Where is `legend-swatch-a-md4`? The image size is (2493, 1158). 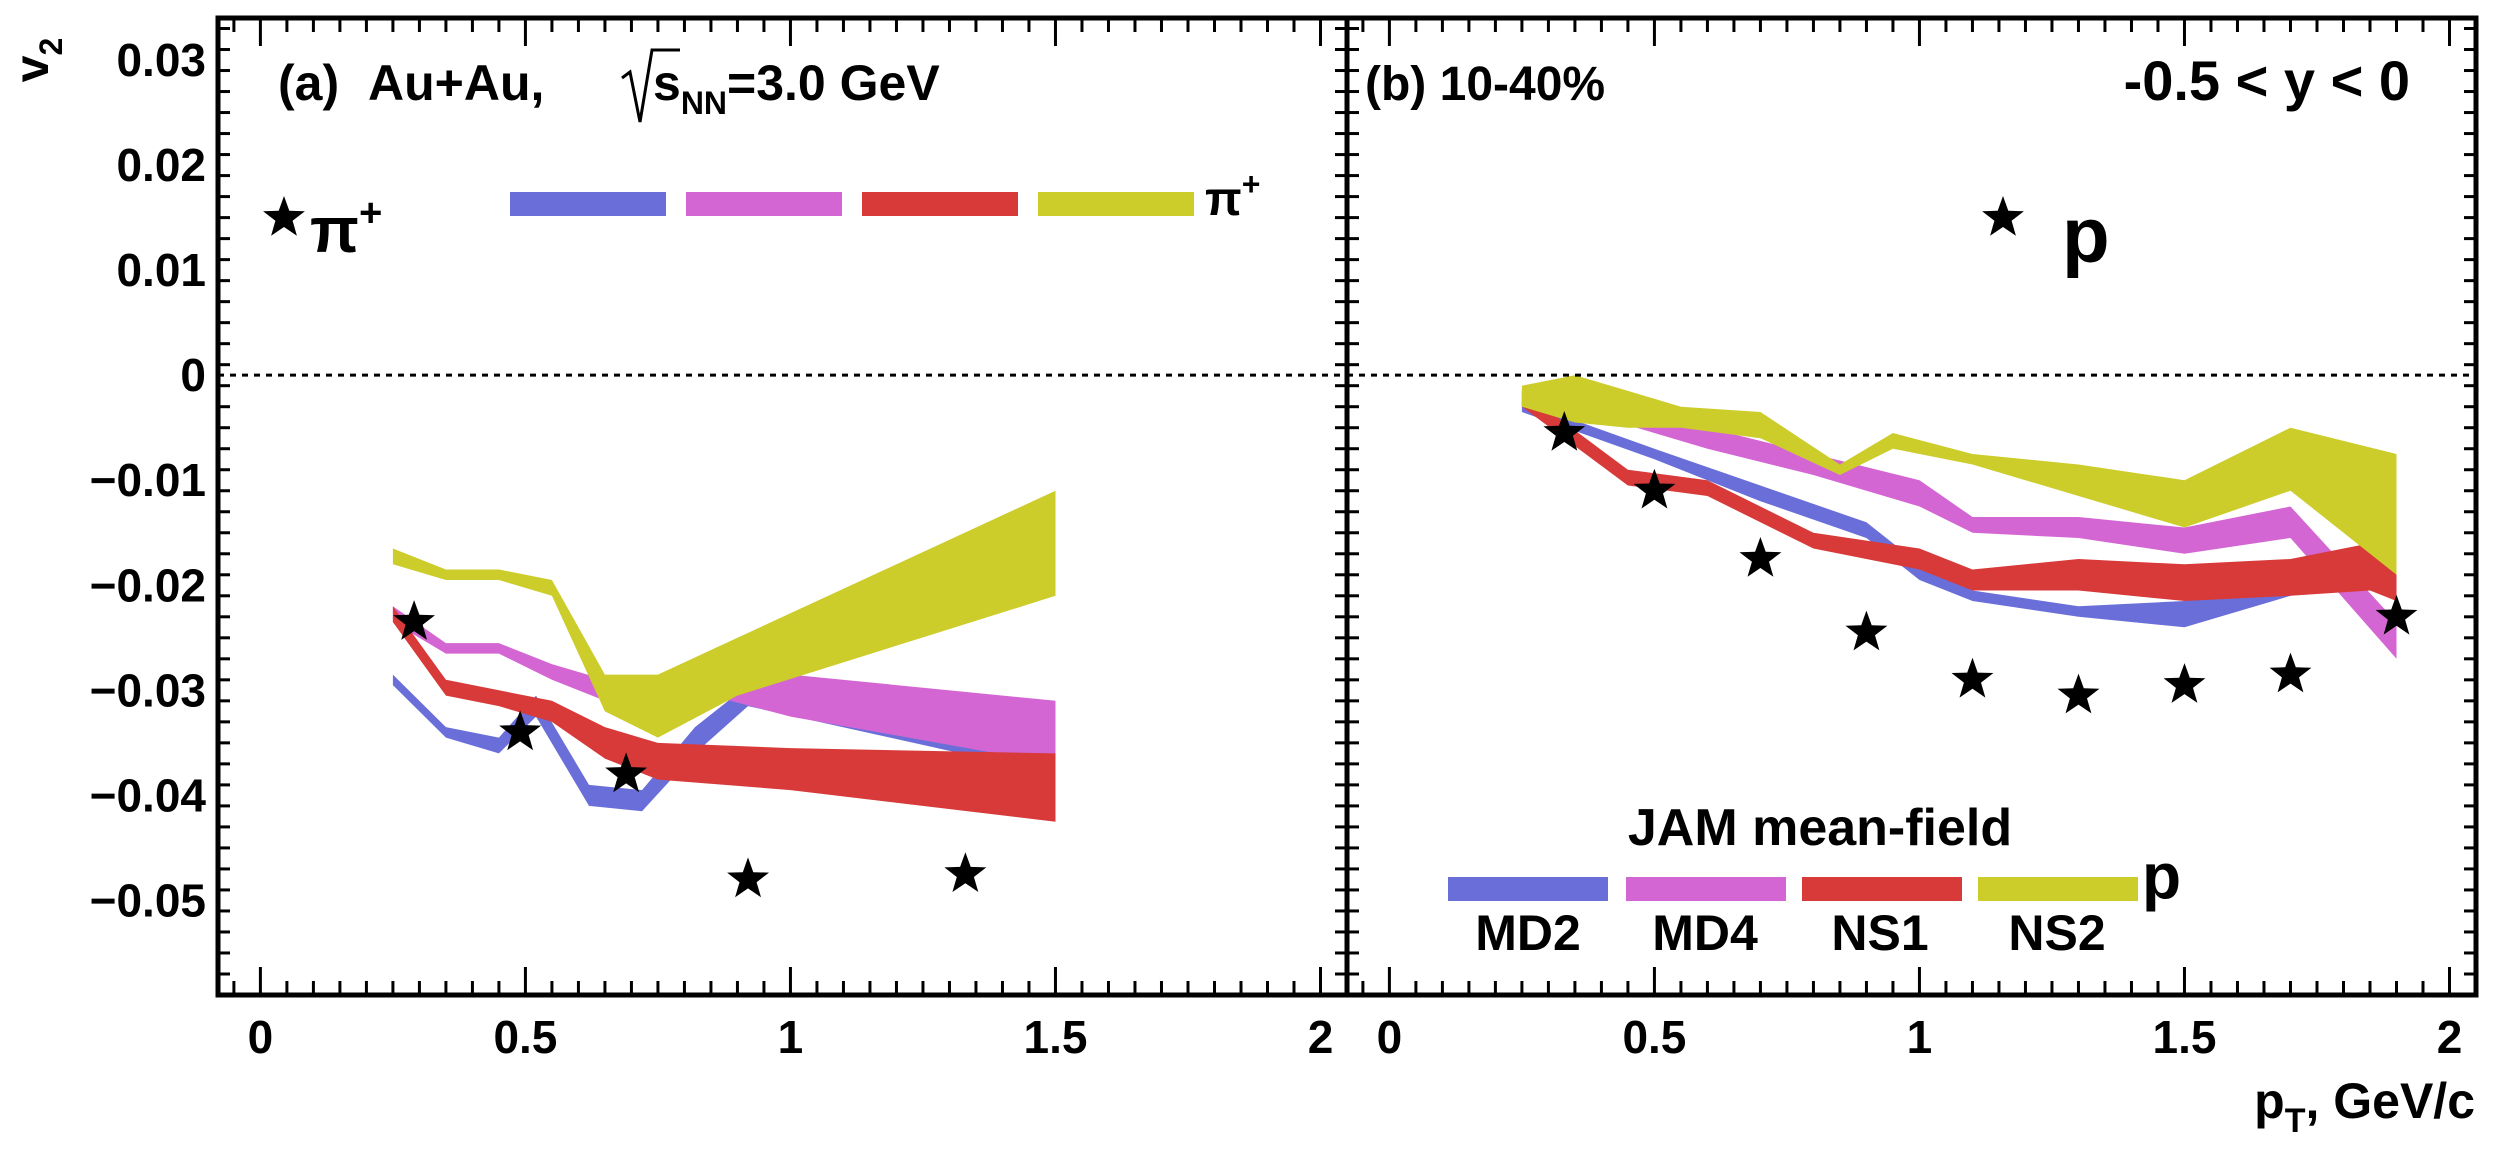 legend-swatch-a-md4 is located at coordinates (764, 204).